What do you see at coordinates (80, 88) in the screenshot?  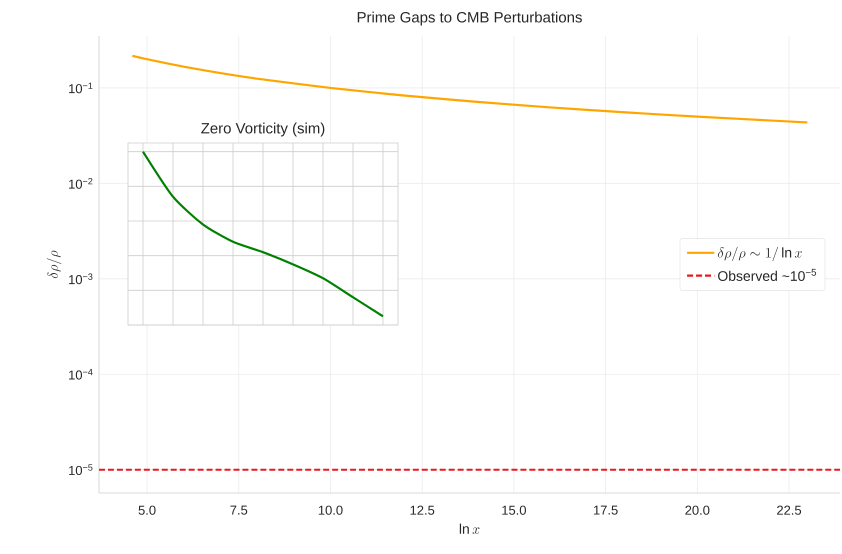 I see `y-tick-label: 10$^{−1}$` at bounding box center [80, 88].